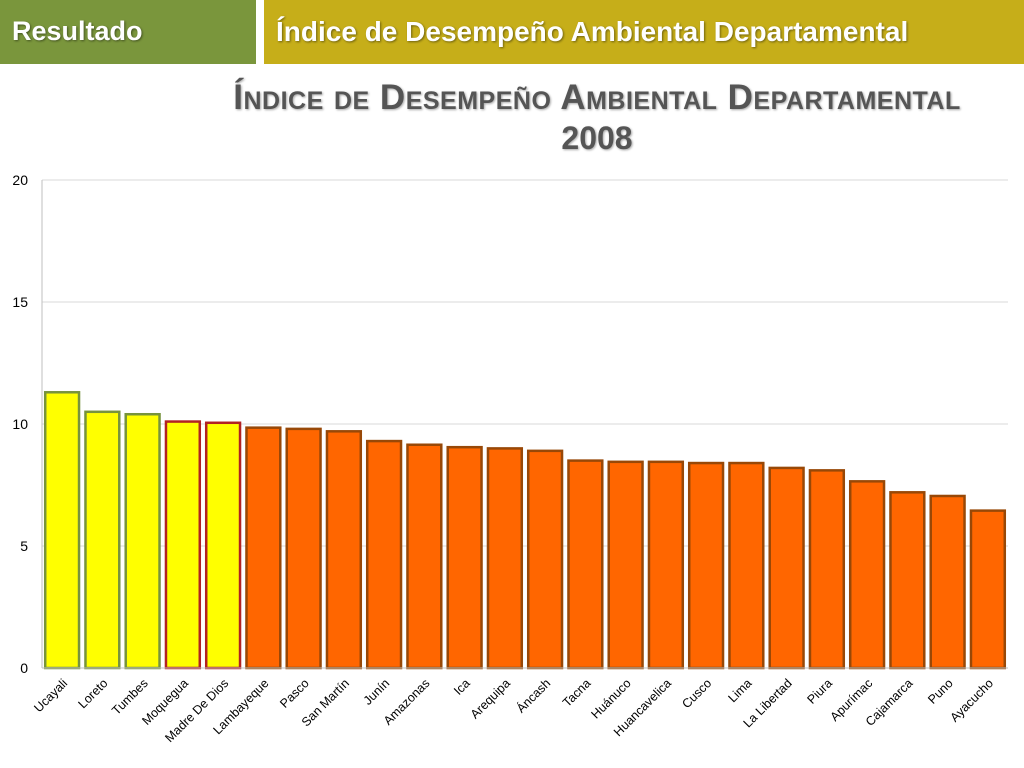 The height and width of the screenshot is (768, 1024). I want to click on y-tick-label: 20, so click(20, 180).